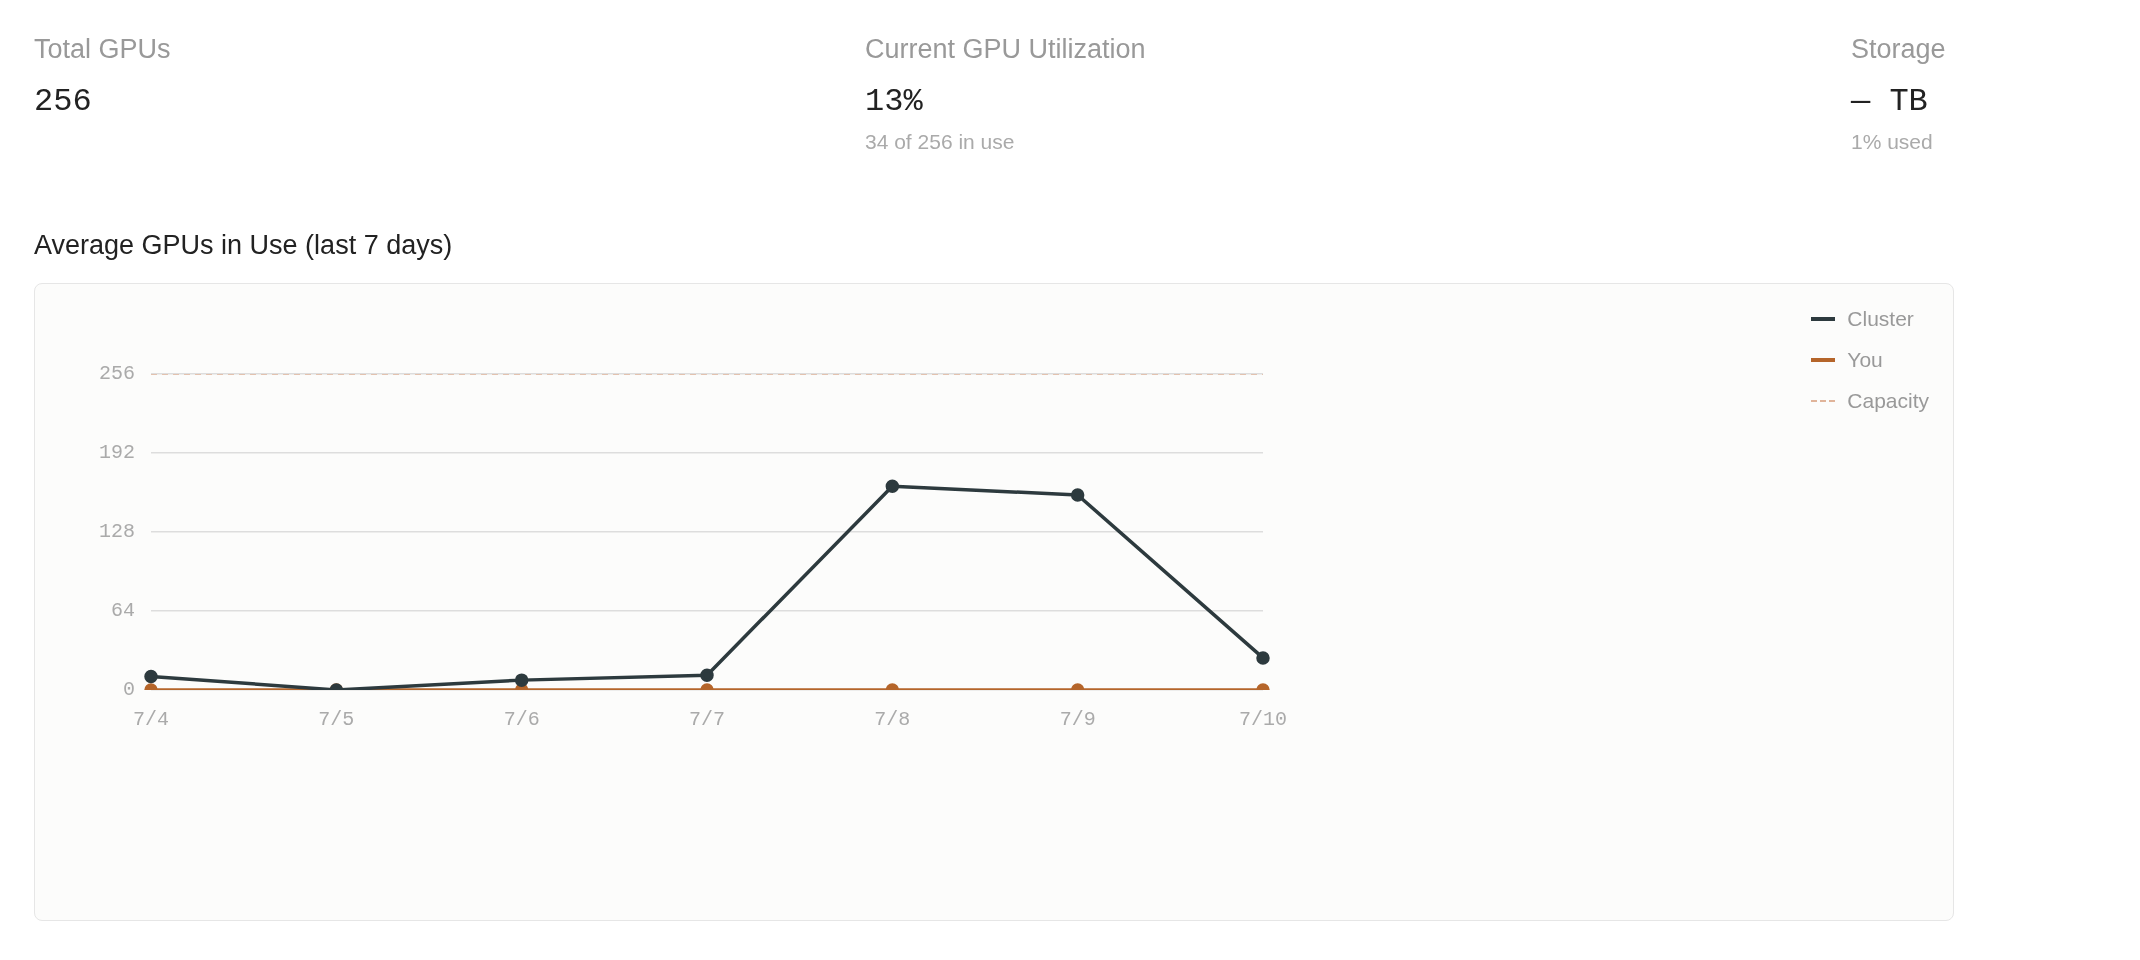 This screenshot has height=960, width=2140. Describe the element at coordinates (1865, 359) in the screenshot. I see `legend-label: You` at that location.